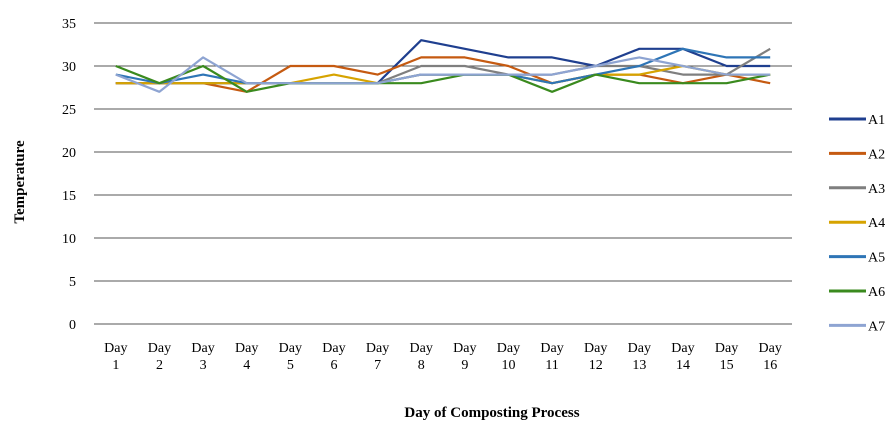 The image size is (896, 425). Describe the element at coordinates (377, 357) in the screenshot. I see `x-tick-label: Day 7` at that location.